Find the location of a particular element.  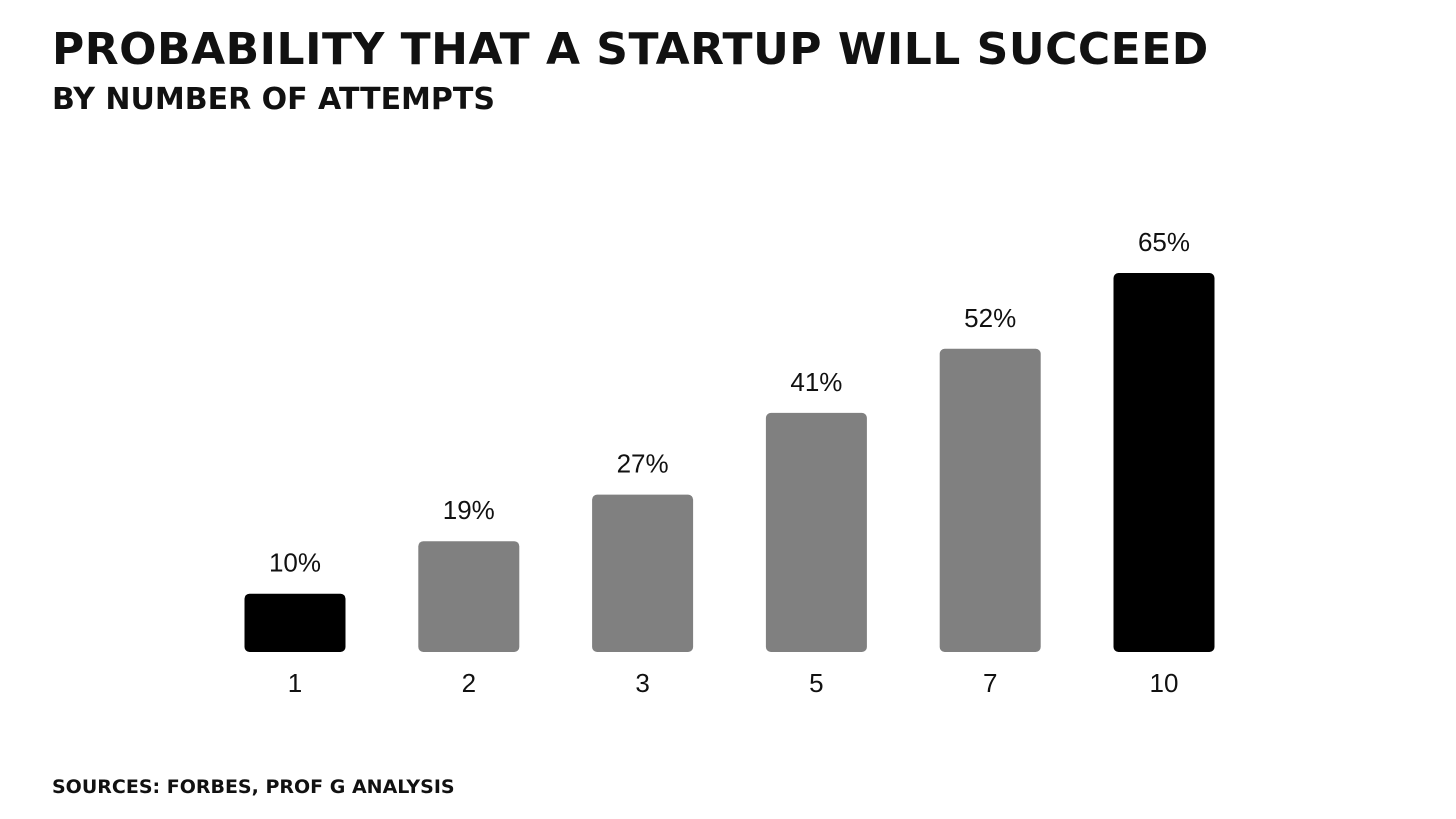

value-label-2: 19% is located at coordinates (469, 510).